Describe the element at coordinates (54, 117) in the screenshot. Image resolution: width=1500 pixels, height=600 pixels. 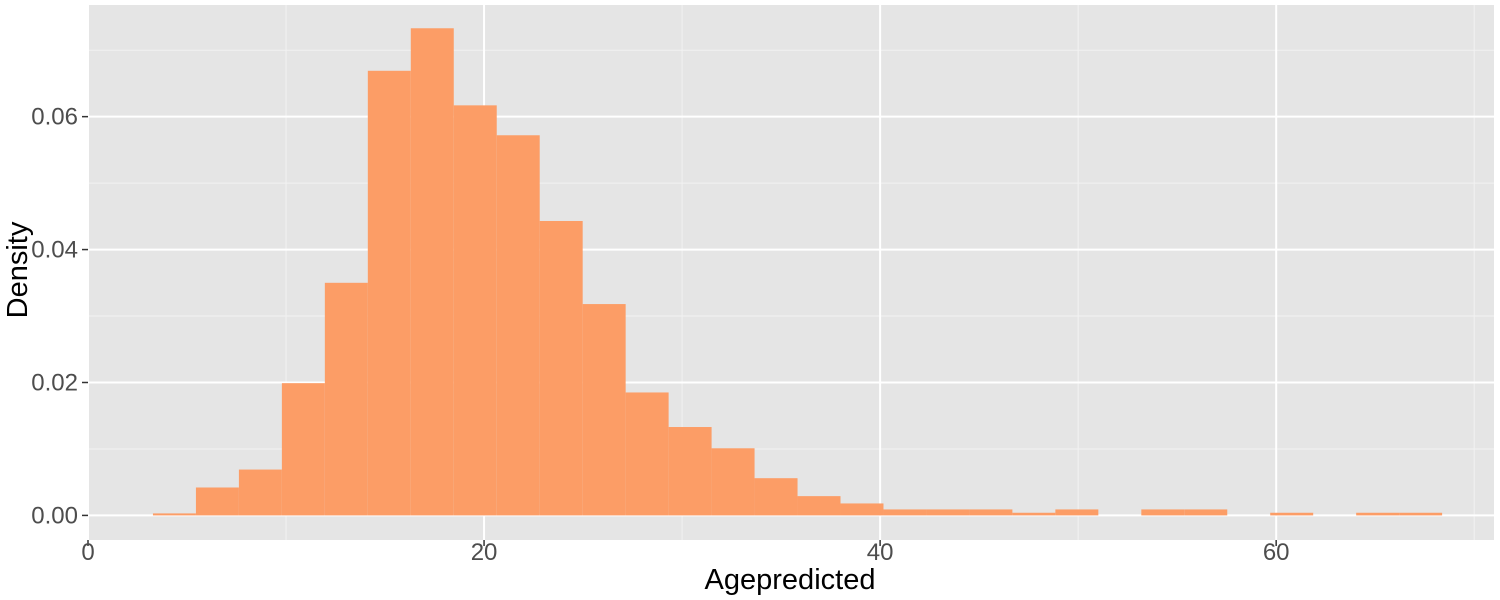
I see `y-tick-label: 0.06` at that location.